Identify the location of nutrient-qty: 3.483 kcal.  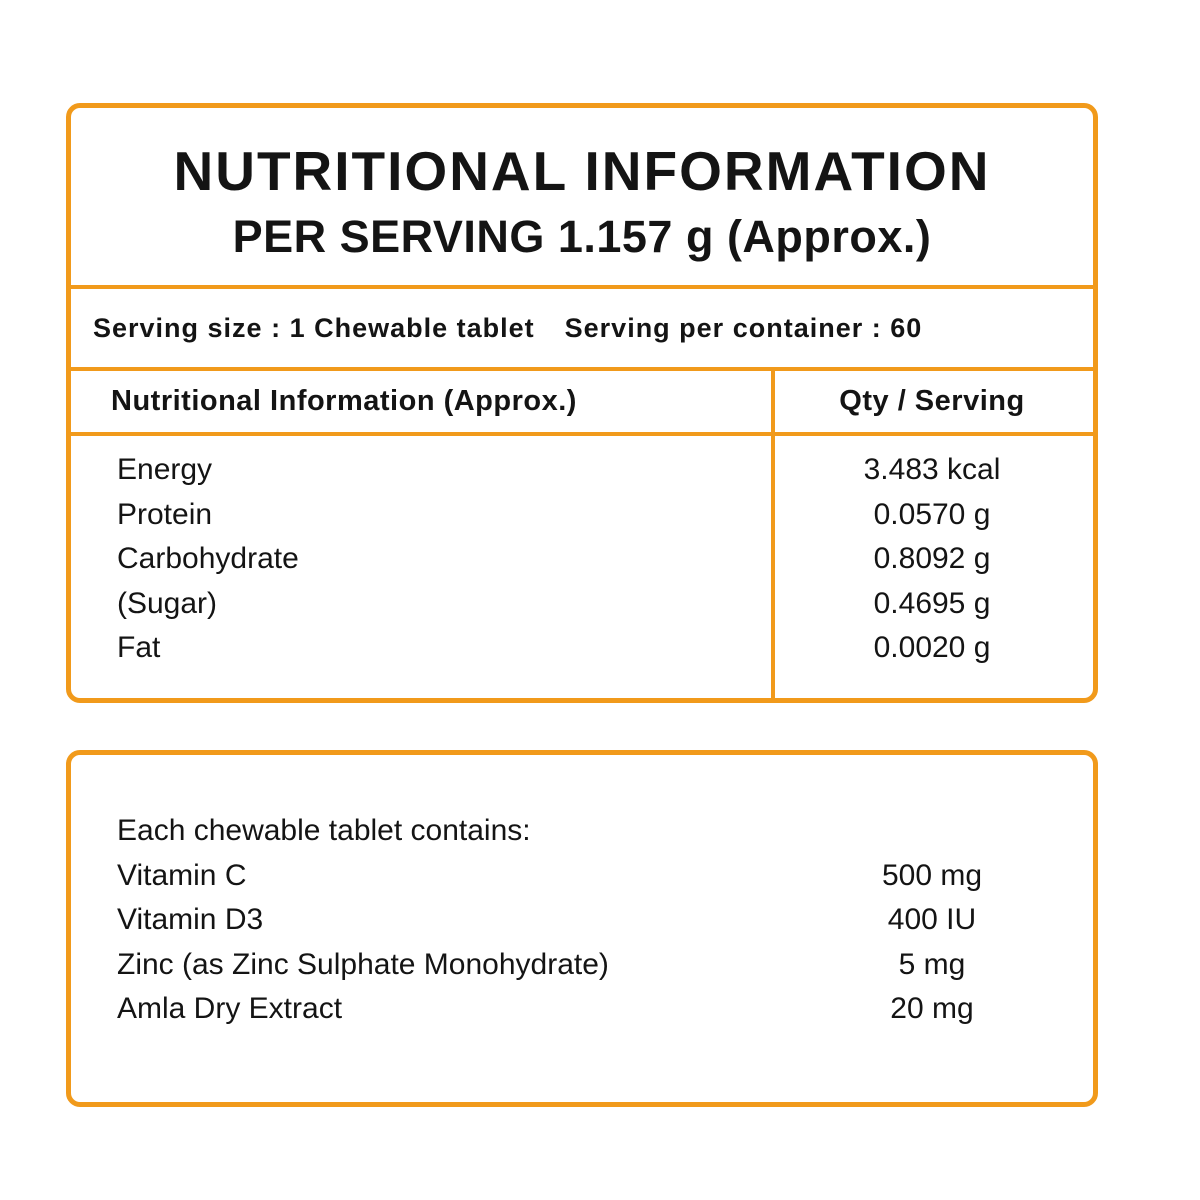
(932, 470).